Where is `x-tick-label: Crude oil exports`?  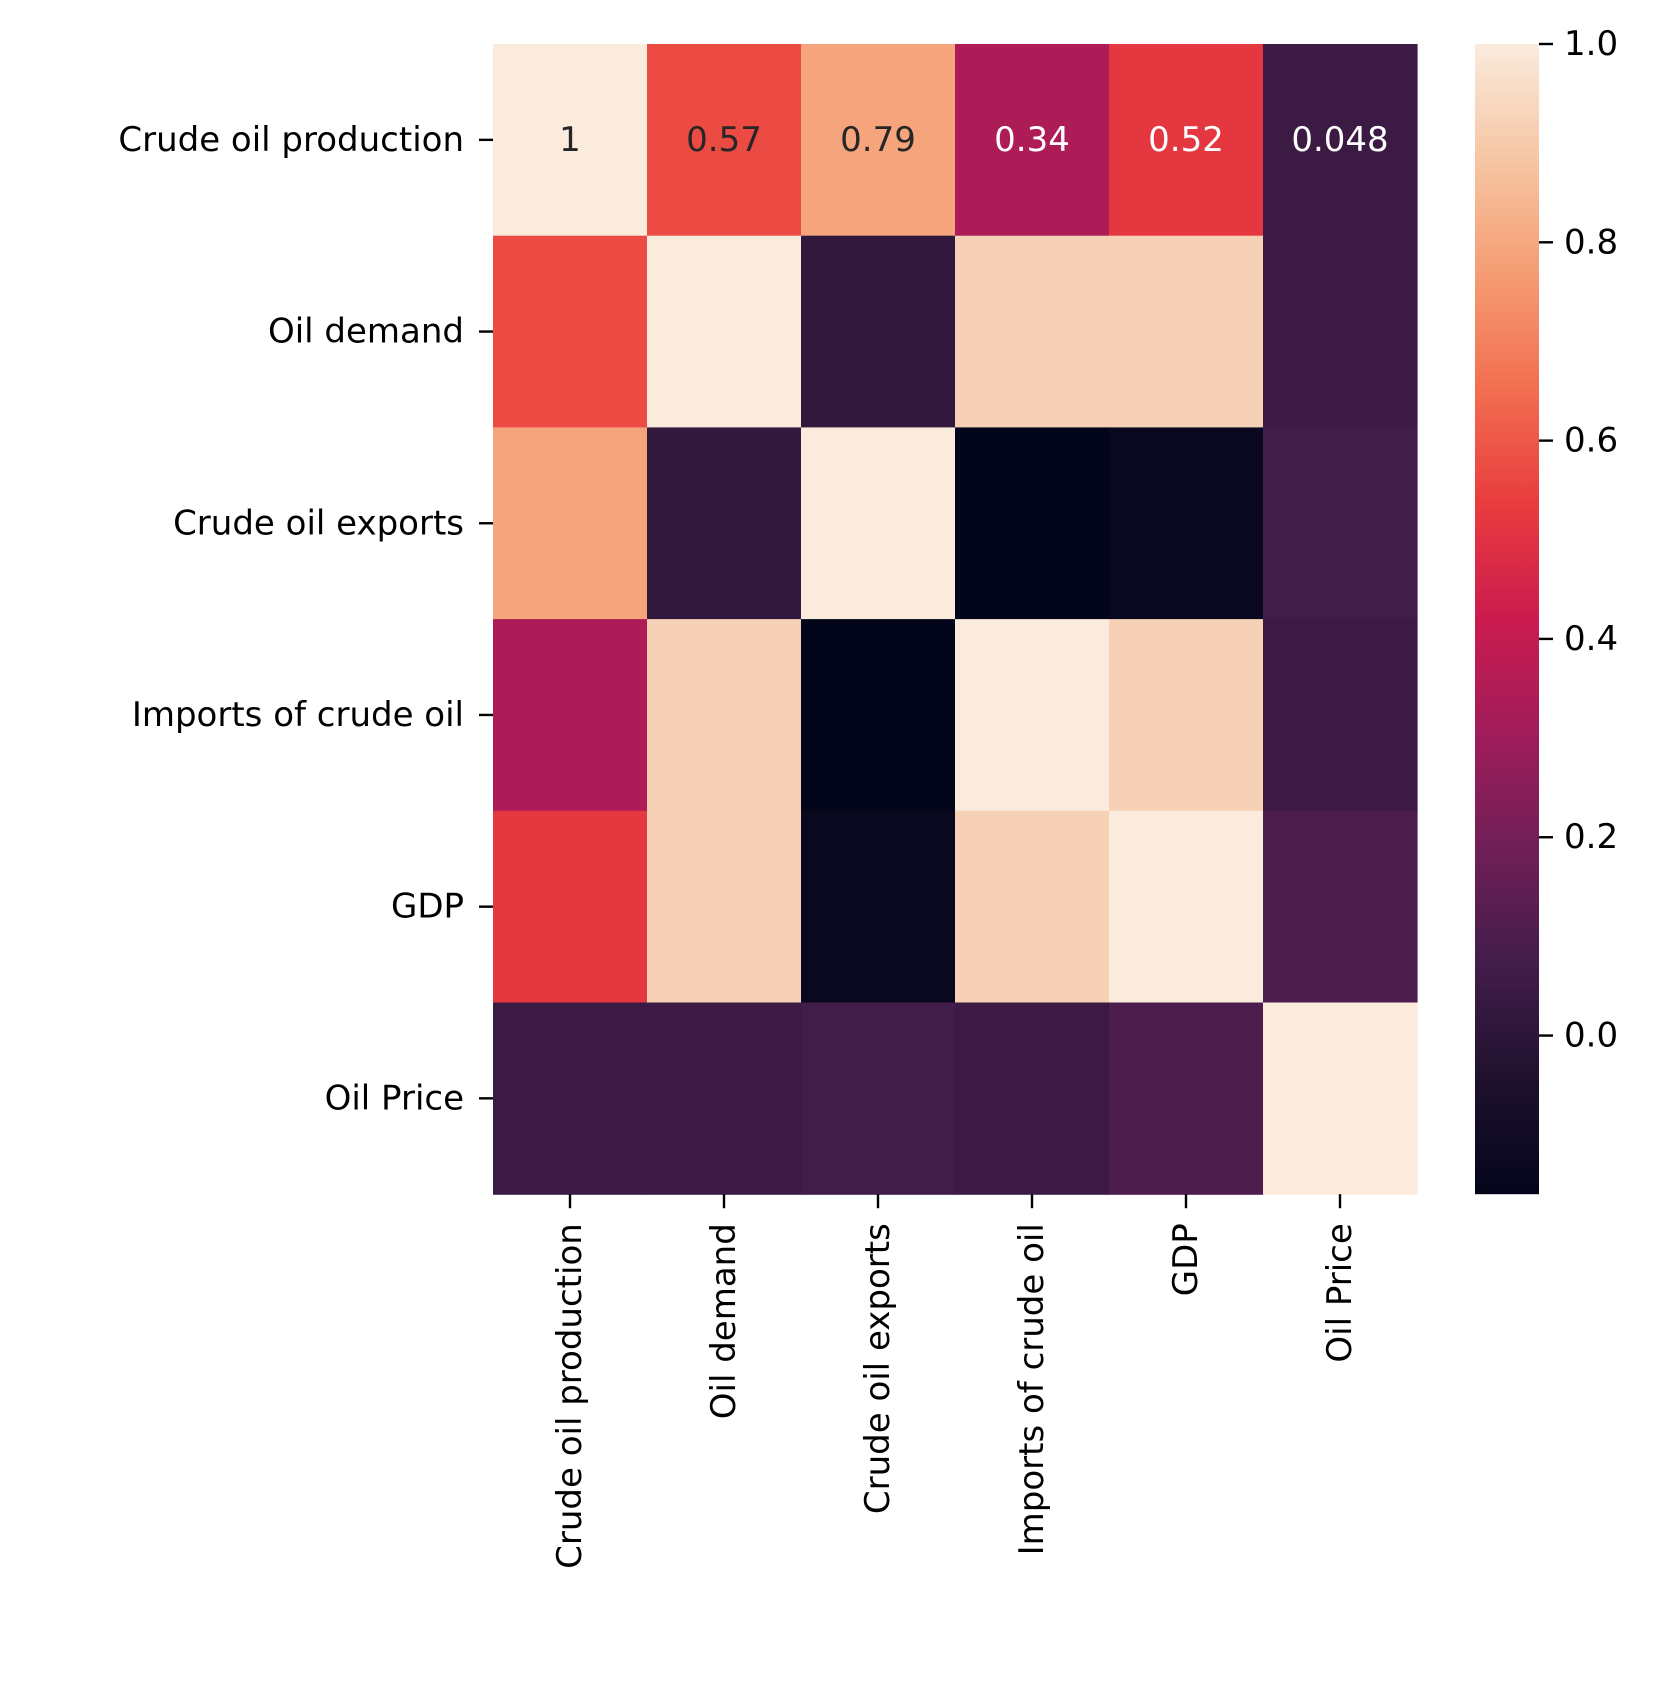 x-tick-label: Crude oil exports is located at coordinates (878, 1368).